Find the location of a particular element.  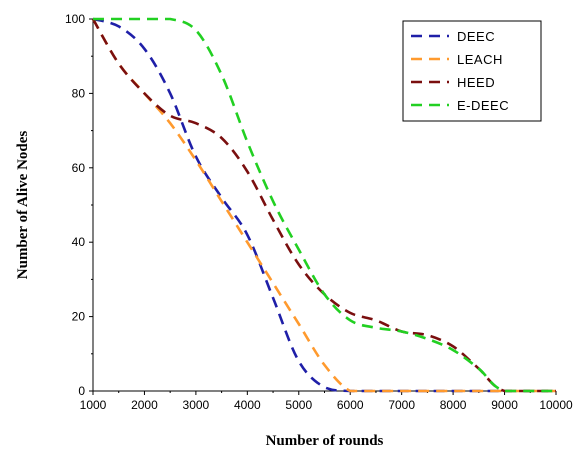

legend-box is located at coordinates (472, 71).